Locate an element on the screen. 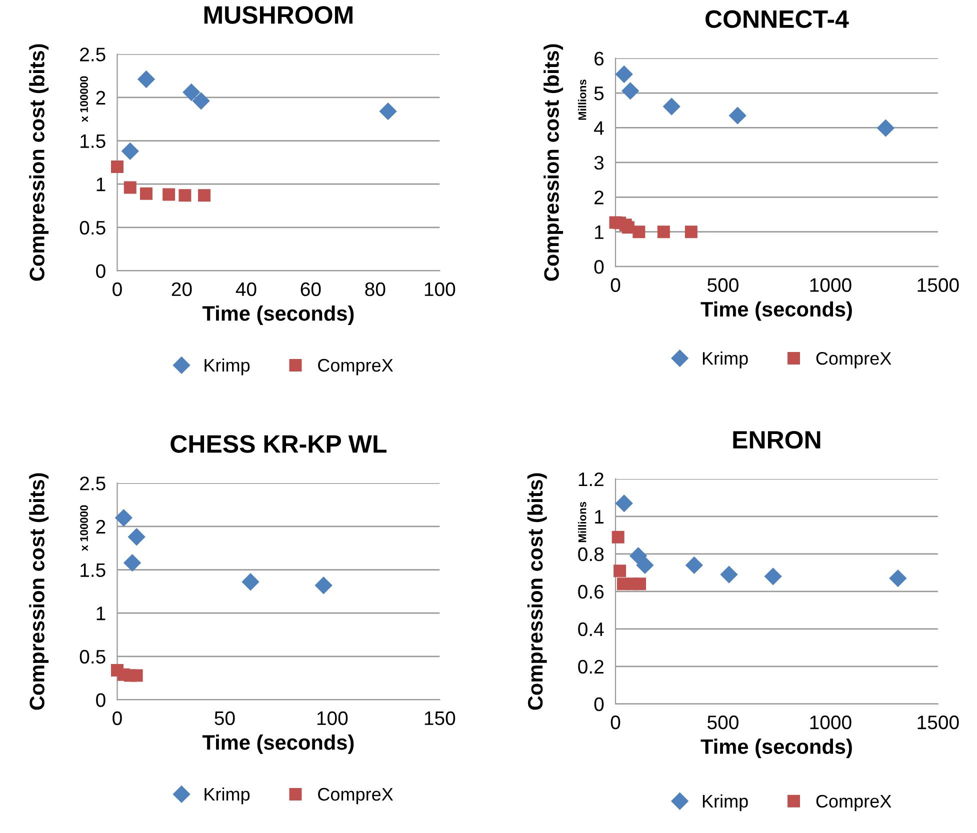  x-tick-label: 40 is located at coordinates (246, 289).